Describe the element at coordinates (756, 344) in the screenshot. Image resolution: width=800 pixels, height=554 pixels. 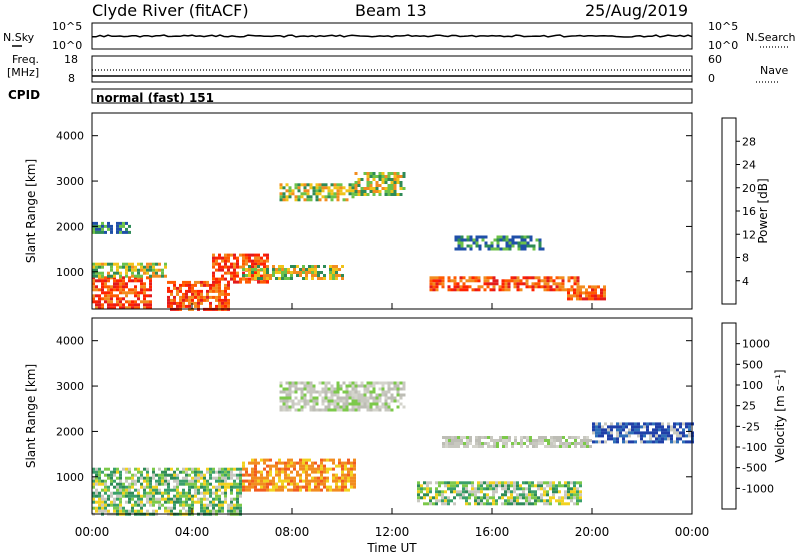
I see `colorbar-tick-label: 1000` at that location.